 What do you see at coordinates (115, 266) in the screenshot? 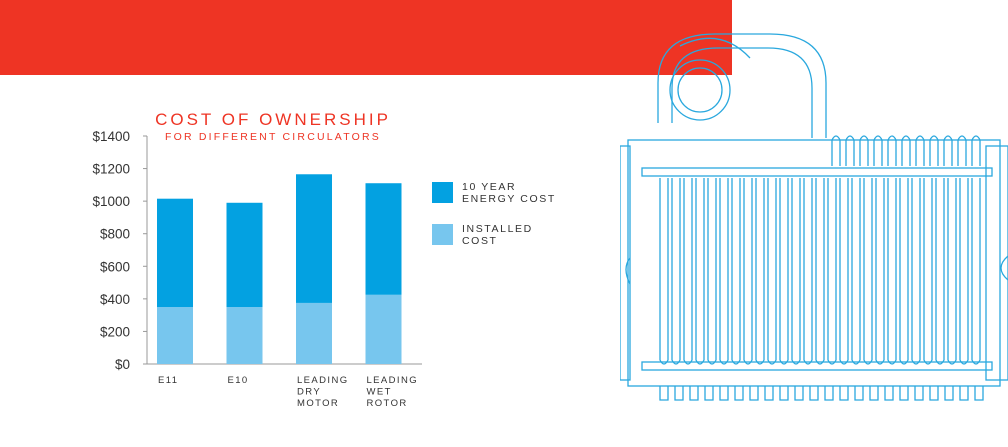
I see `y-tick-label: $600` at bounding box center [115, 266].